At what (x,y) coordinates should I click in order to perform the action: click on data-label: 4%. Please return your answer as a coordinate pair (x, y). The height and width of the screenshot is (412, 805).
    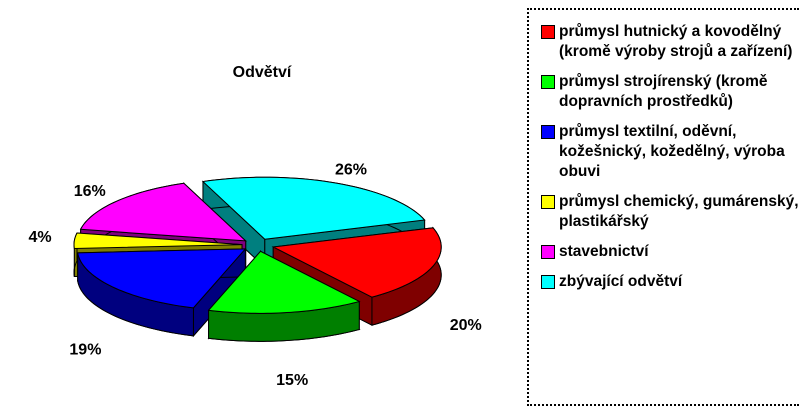
    Looking at the image, I should click on (39, 237).